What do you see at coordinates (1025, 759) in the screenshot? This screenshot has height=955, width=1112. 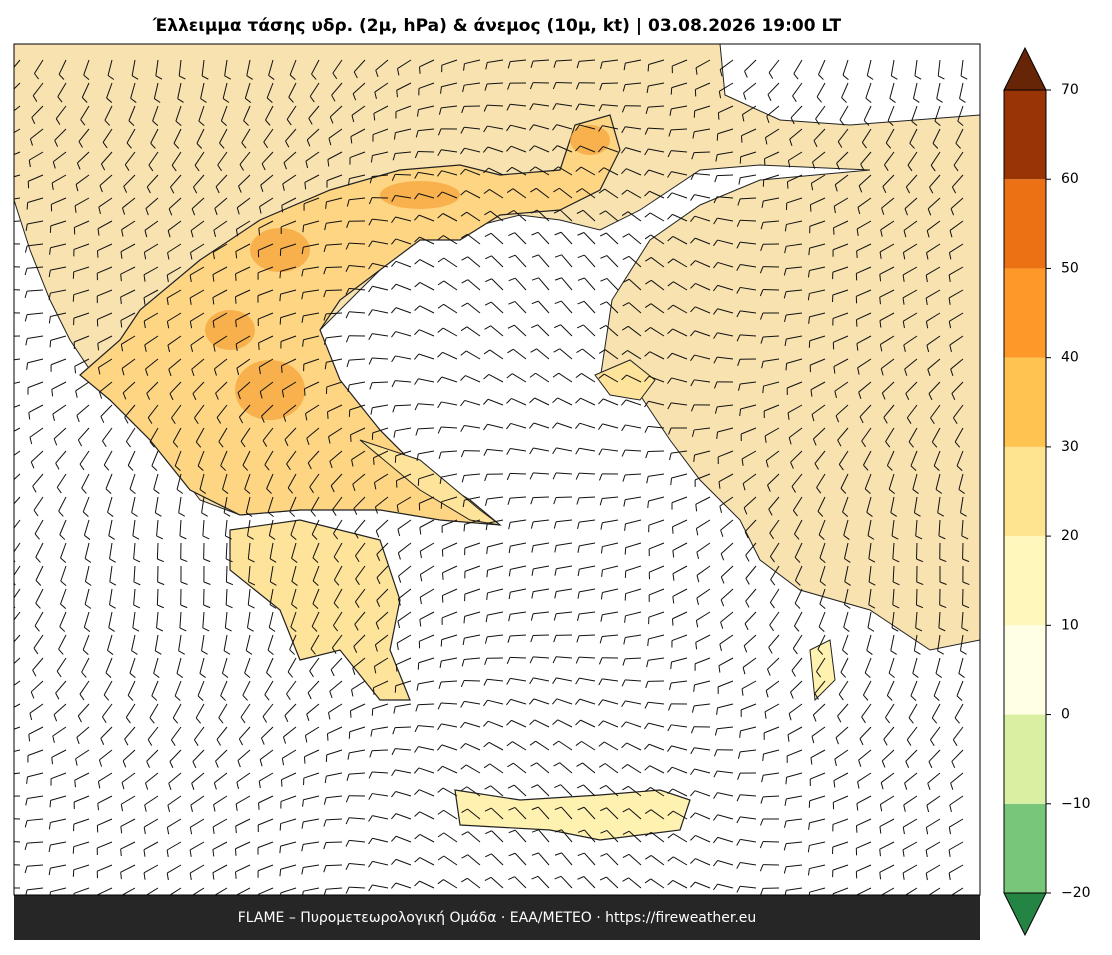 I see `colorbar-band` at bounding box center [1025, 759].